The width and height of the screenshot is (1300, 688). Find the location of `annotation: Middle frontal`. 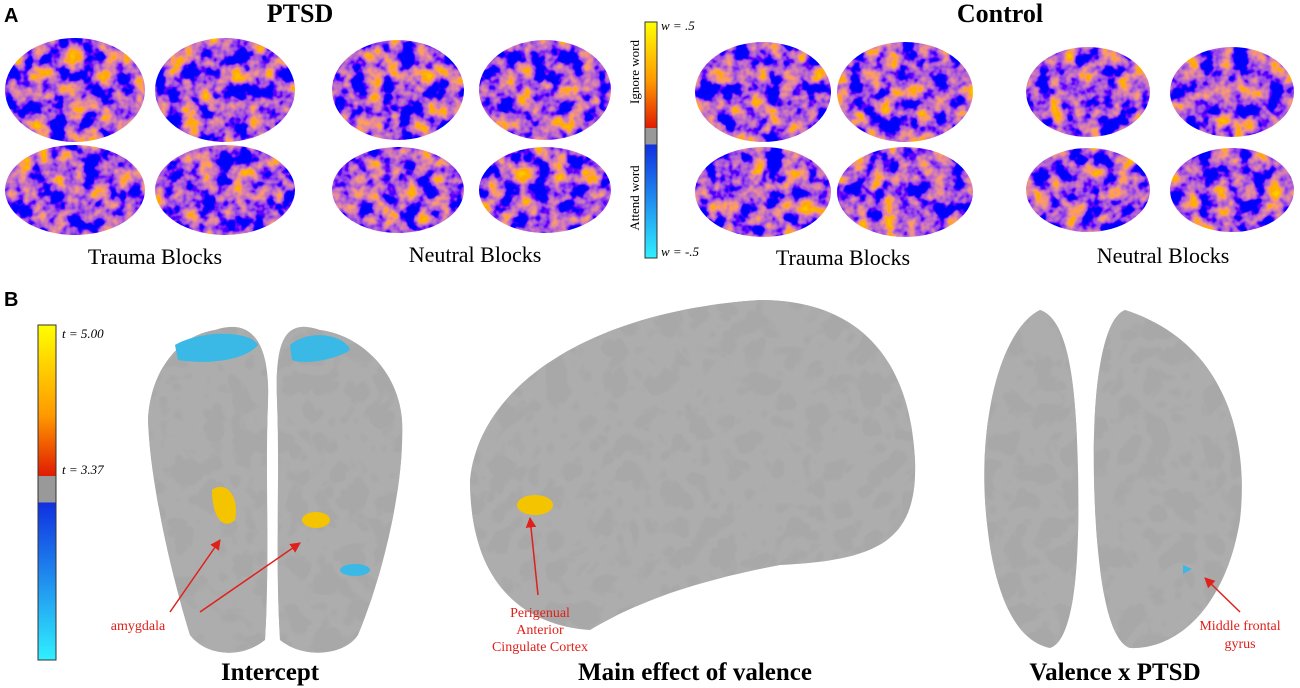

annotation: Middle frontal is located at coordinates (1239, 626).